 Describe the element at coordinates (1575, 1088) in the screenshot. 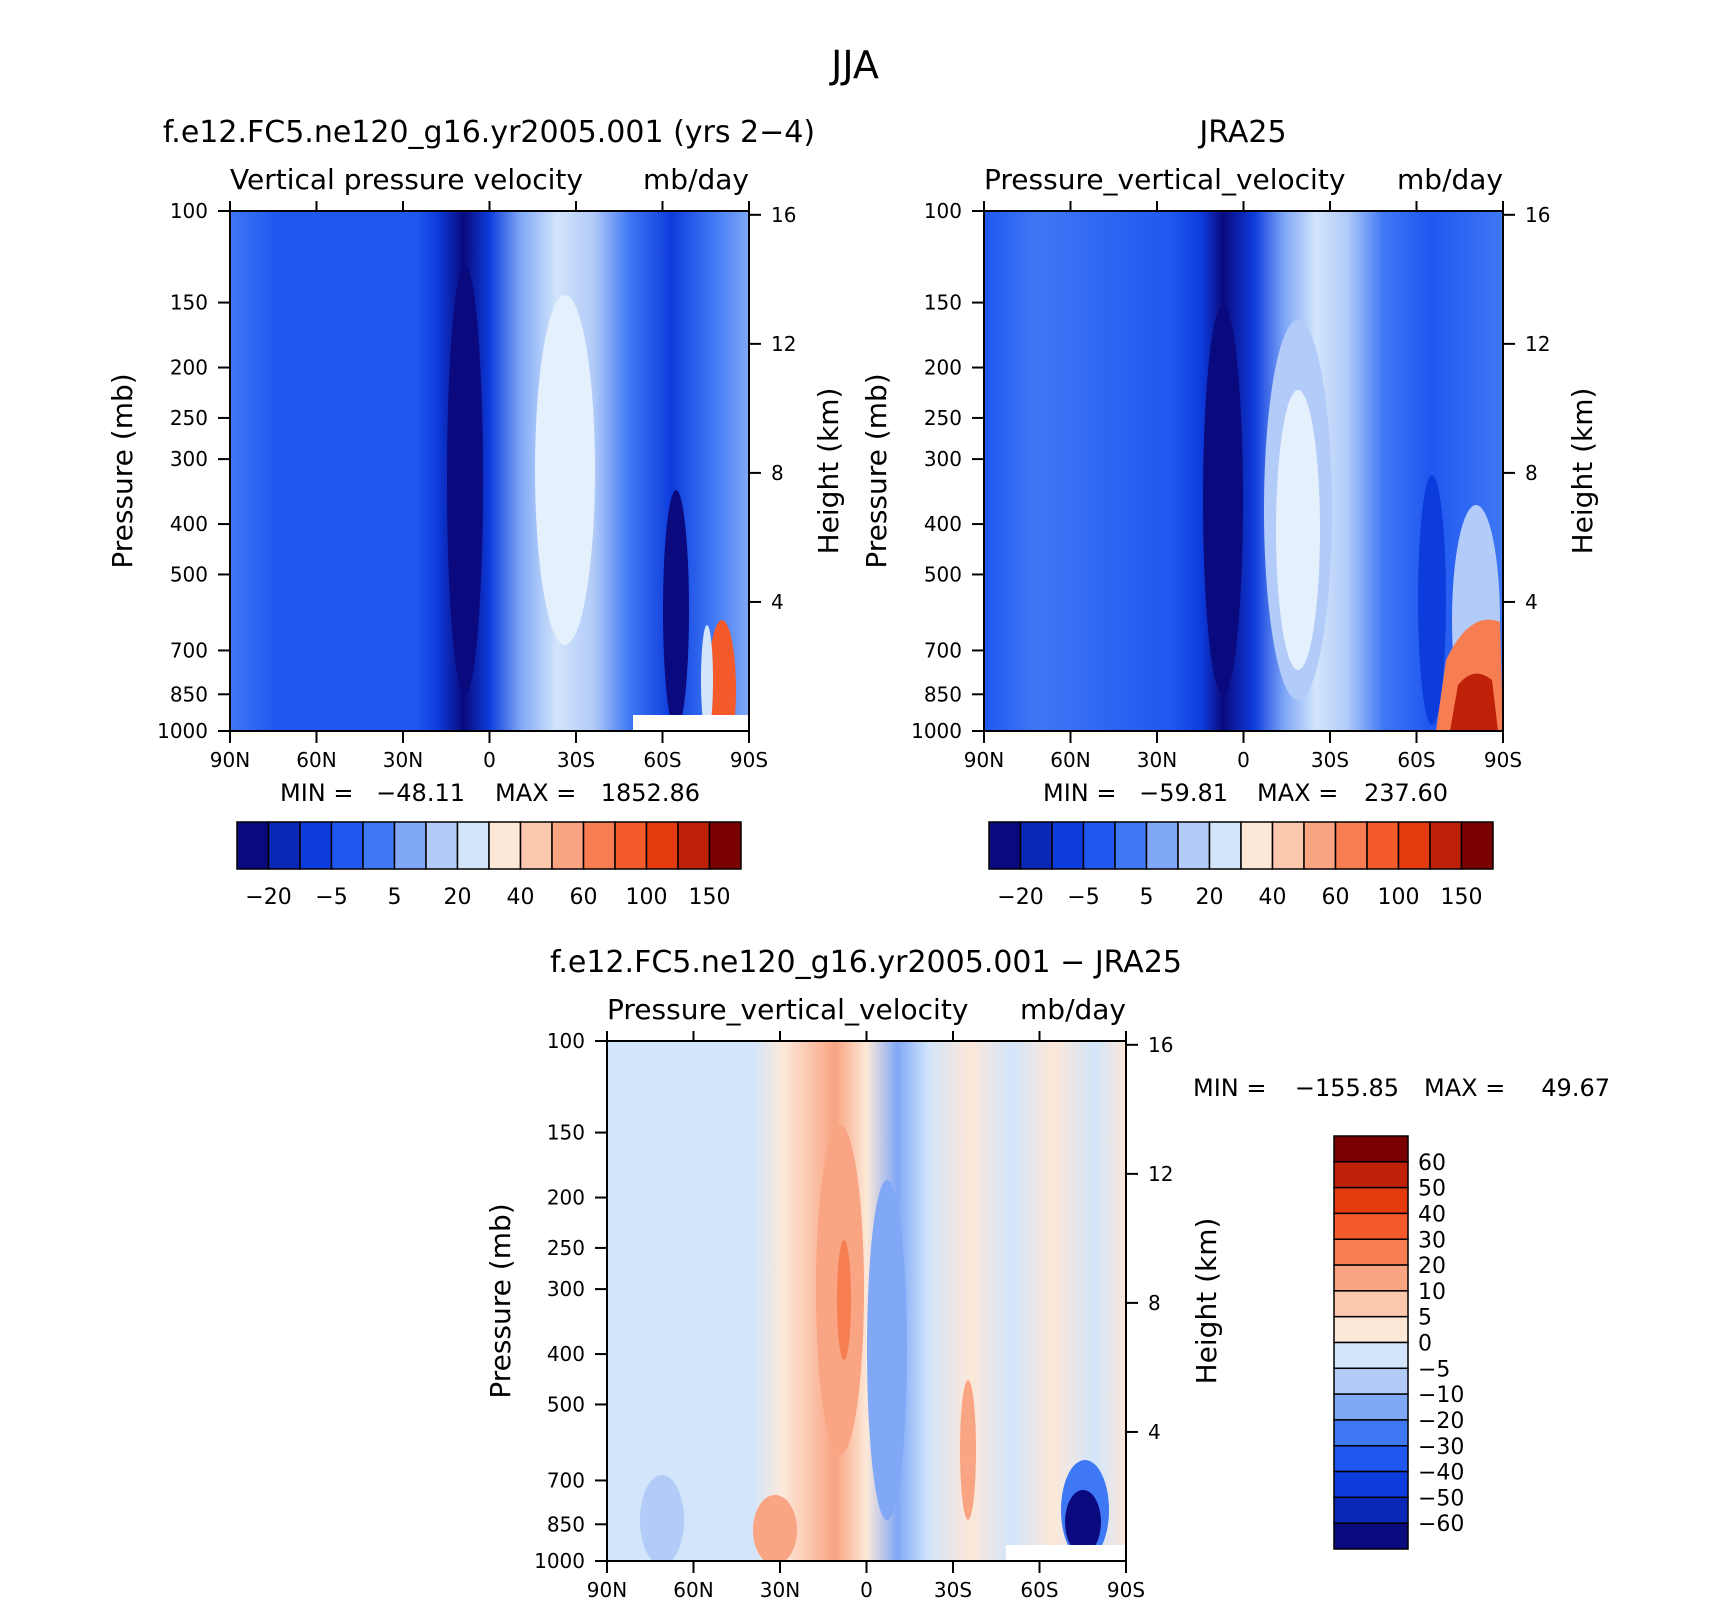

I see `max-value: 49.67` at that location.